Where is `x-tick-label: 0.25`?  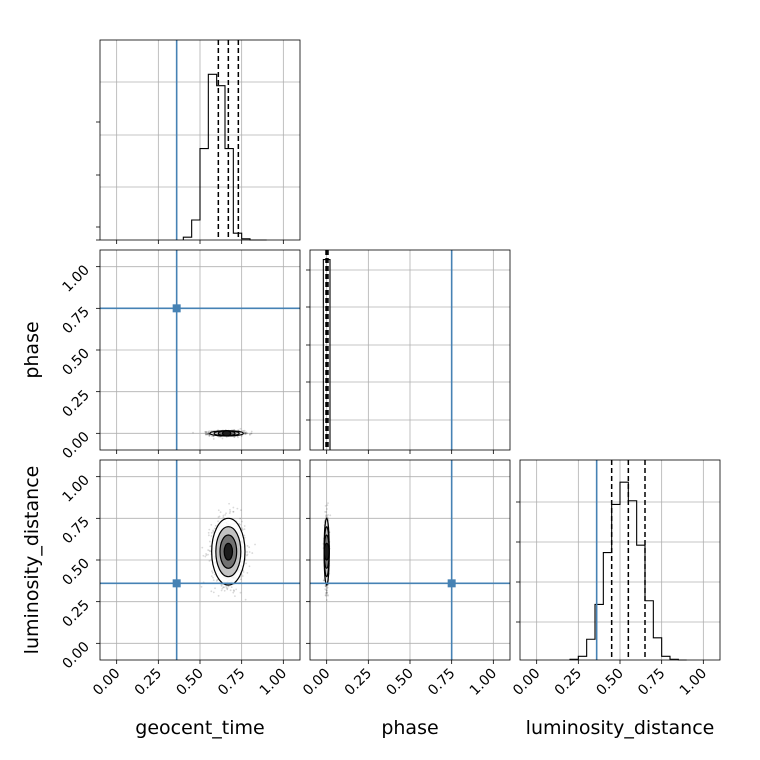 x-tick-label: 0.25 is located at coordinates (148, 682).